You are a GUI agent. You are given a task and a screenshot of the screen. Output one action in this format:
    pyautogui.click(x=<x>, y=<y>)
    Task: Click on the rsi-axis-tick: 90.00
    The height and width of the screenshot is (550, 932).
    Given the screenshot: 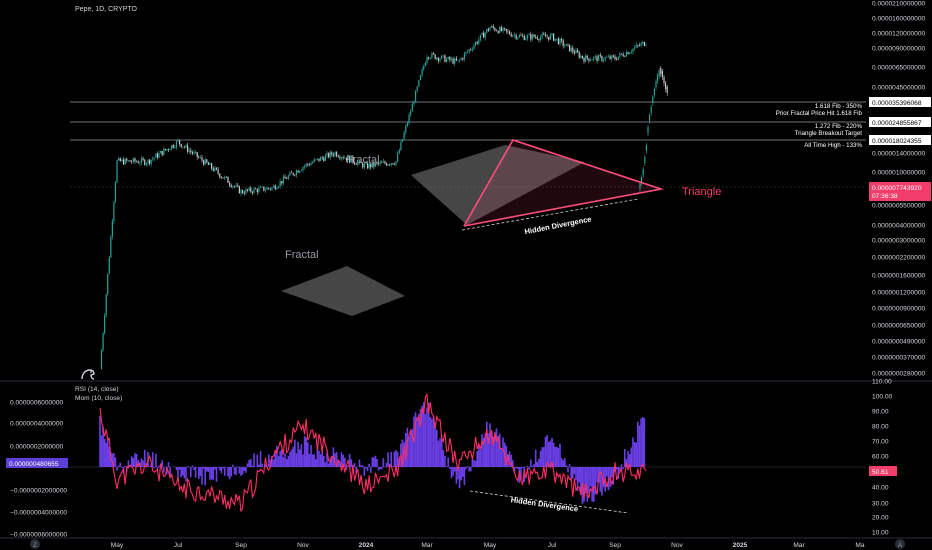 What is the action you would take?
    pyautogui.click(x=880, y=412)
    